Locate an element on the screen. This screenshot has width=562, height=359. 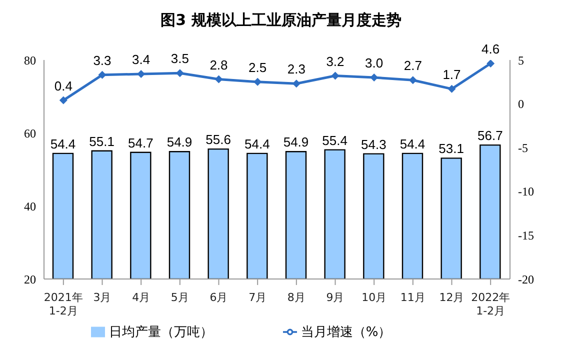
chart-title: 图3 规模以上工业原油产量月度走势 is located at coordinates (281, 20).